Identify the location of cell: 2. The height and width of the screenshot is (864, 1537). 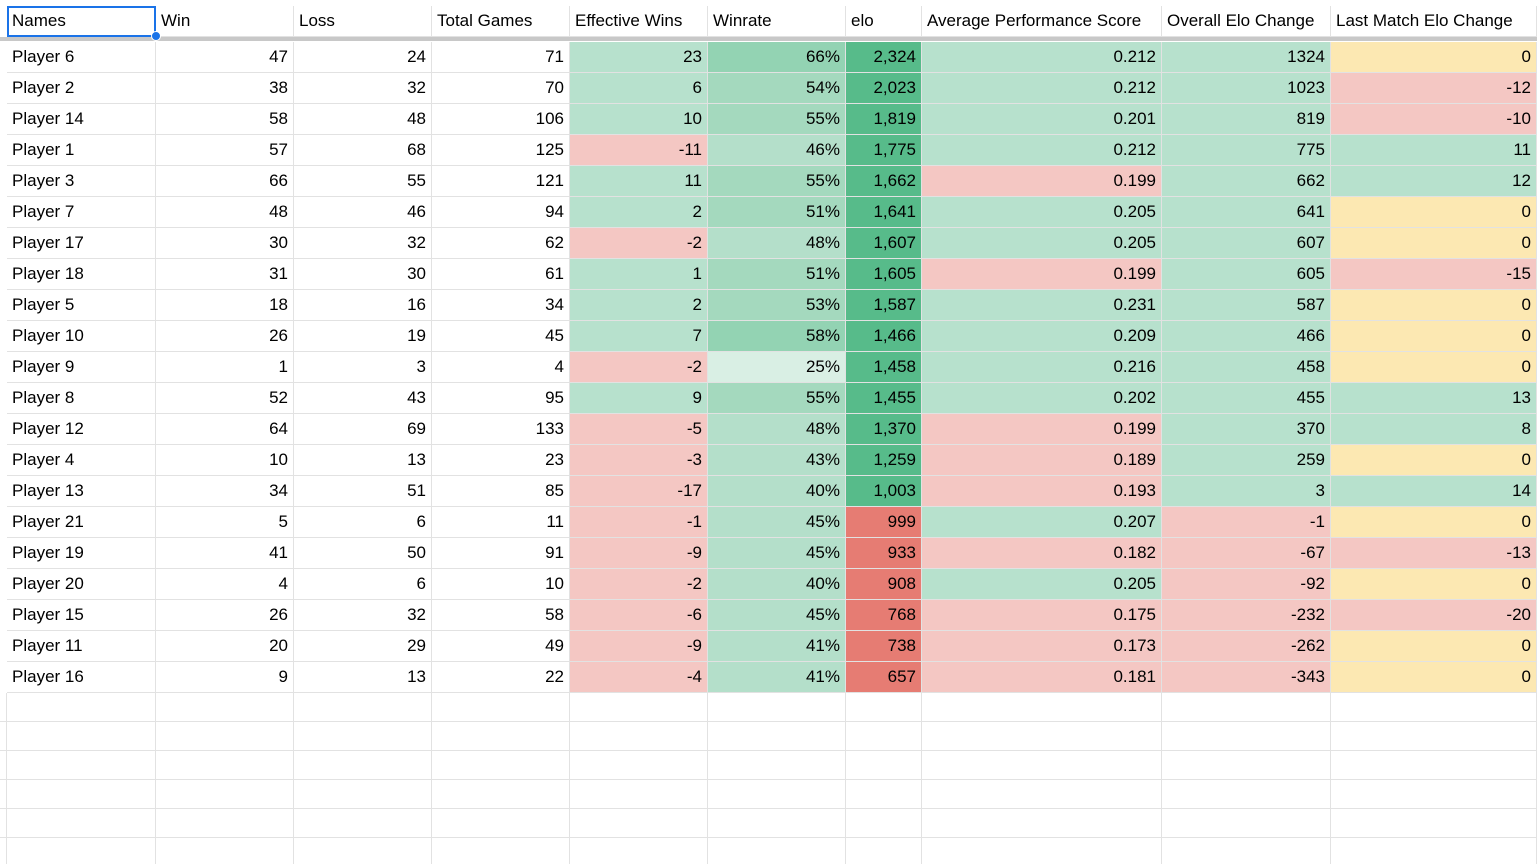
(639, 305).